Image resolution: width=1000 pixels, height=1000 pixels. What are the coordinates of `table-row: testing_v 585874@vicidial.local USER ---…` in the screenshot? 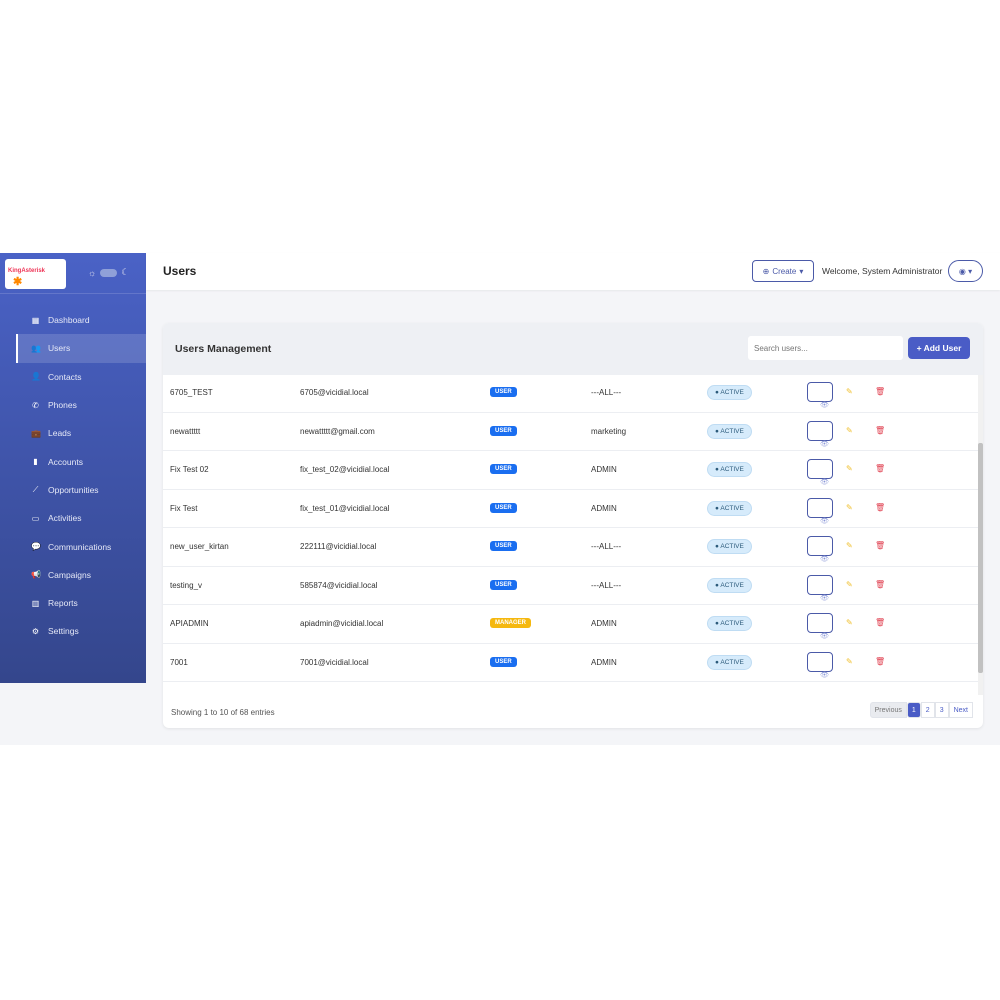 It's located at (570, 586).